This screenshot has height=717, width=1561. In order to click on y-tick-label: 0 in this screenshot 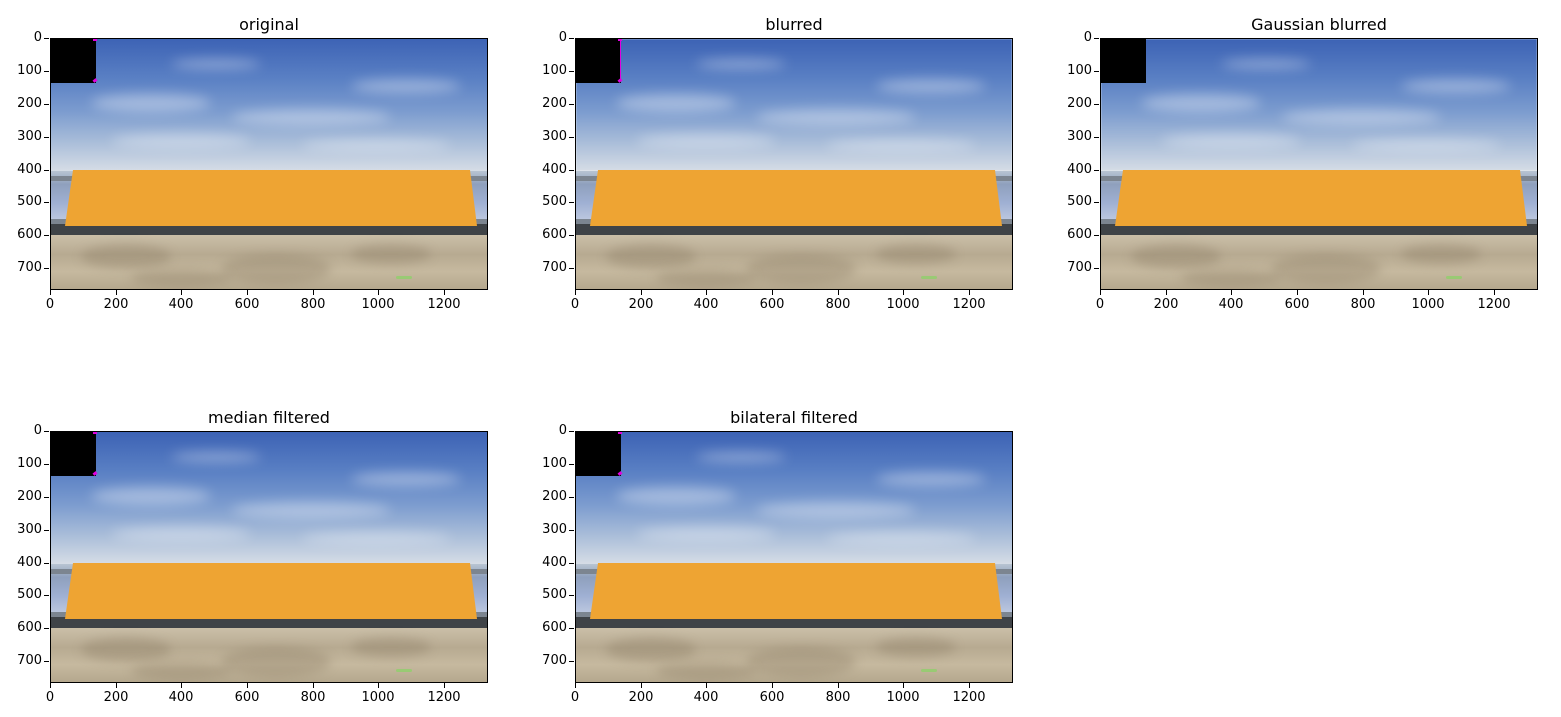, I will do `click(37, 37)`.